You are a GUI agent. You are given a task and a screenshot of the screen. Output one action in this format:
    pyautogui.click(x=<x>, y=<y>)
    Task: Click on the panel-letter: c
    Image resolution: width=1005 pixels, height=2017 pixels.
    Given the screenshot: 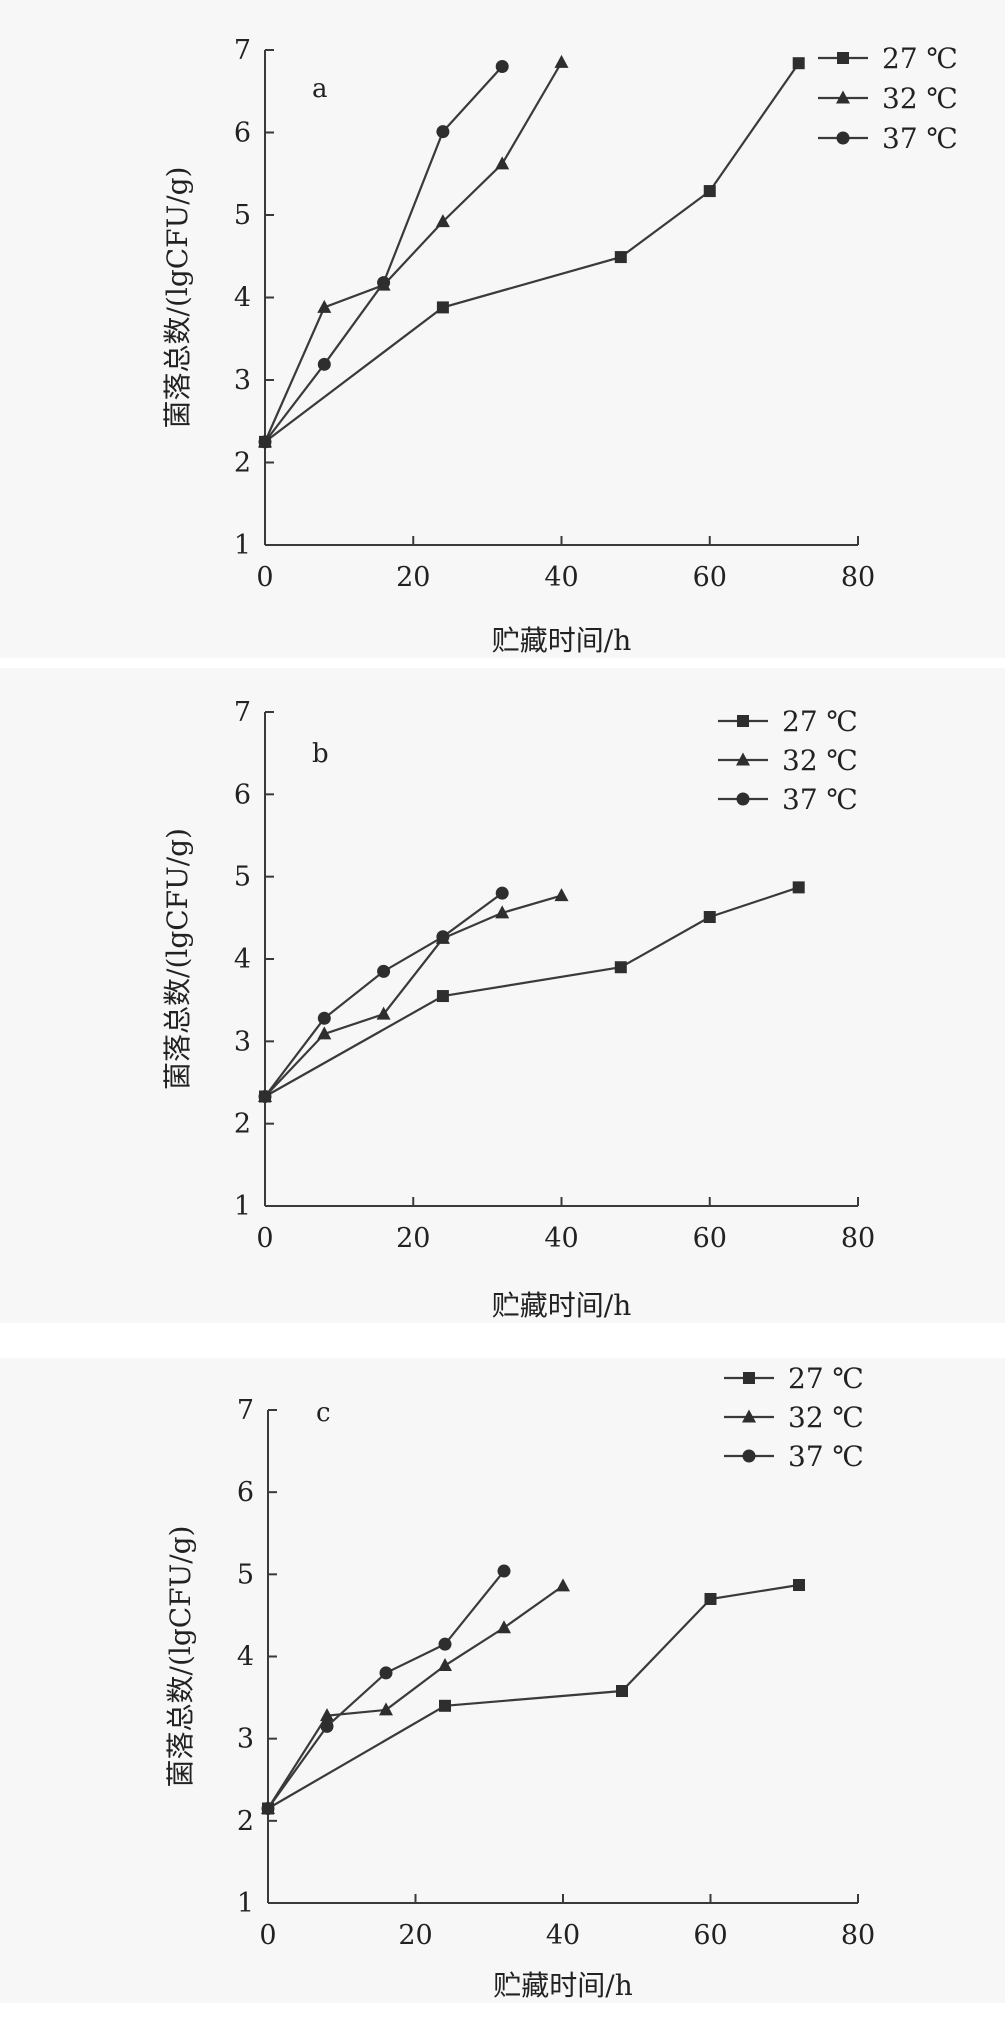 What is the action you would take?
    pyautogui.click(x=323, y=1413)
    